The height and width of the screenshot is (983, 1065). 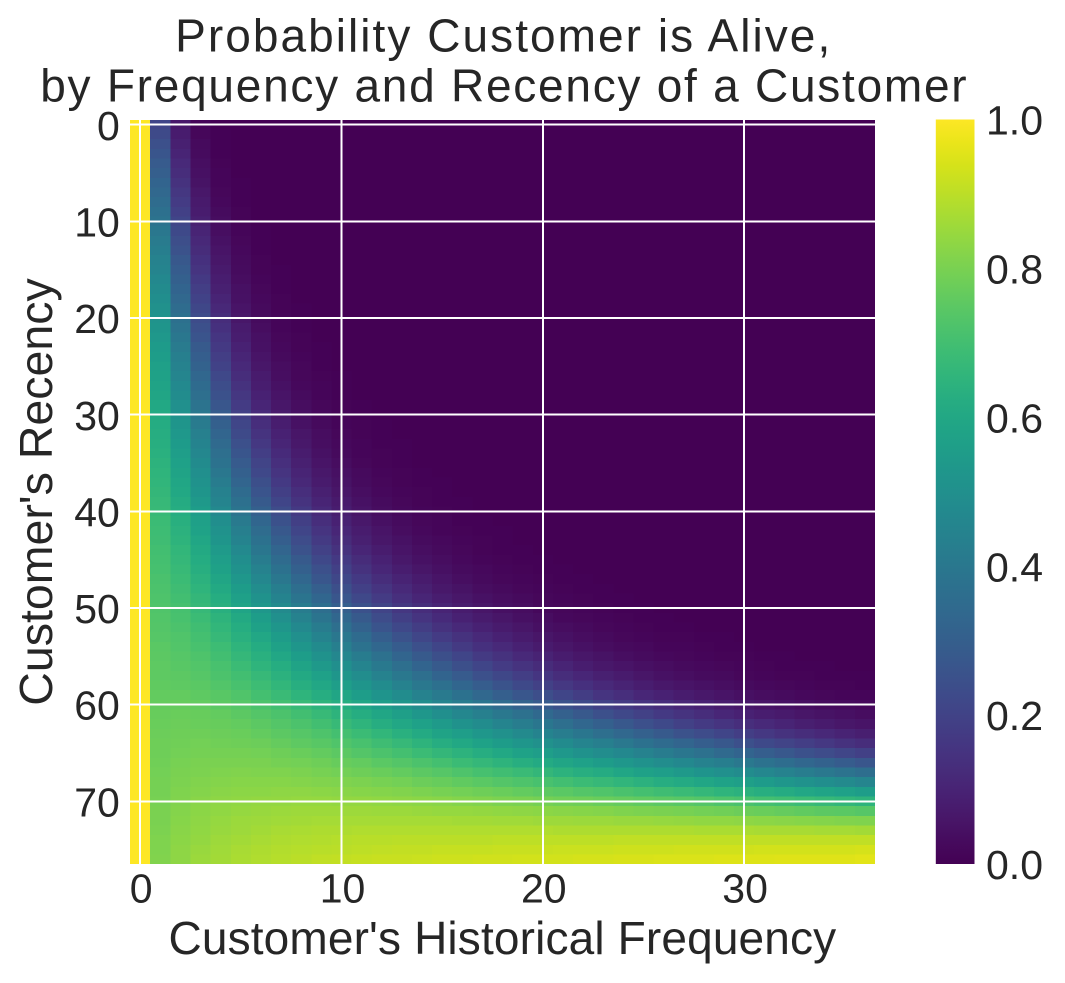 I want to click on svg-text: 60, so click(x=97, y=706).